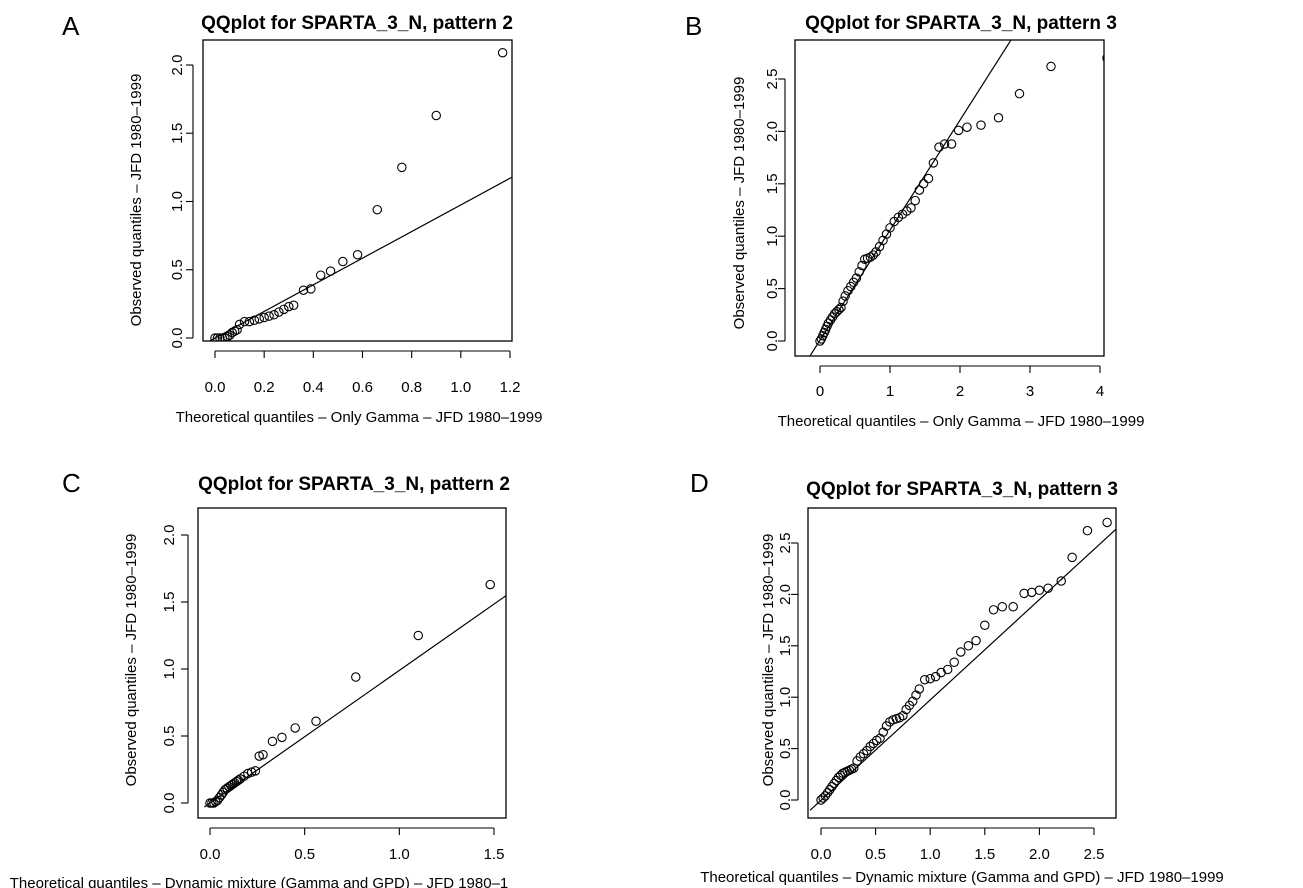  I want to click on x-tick-label: 1, so click(890, 391).